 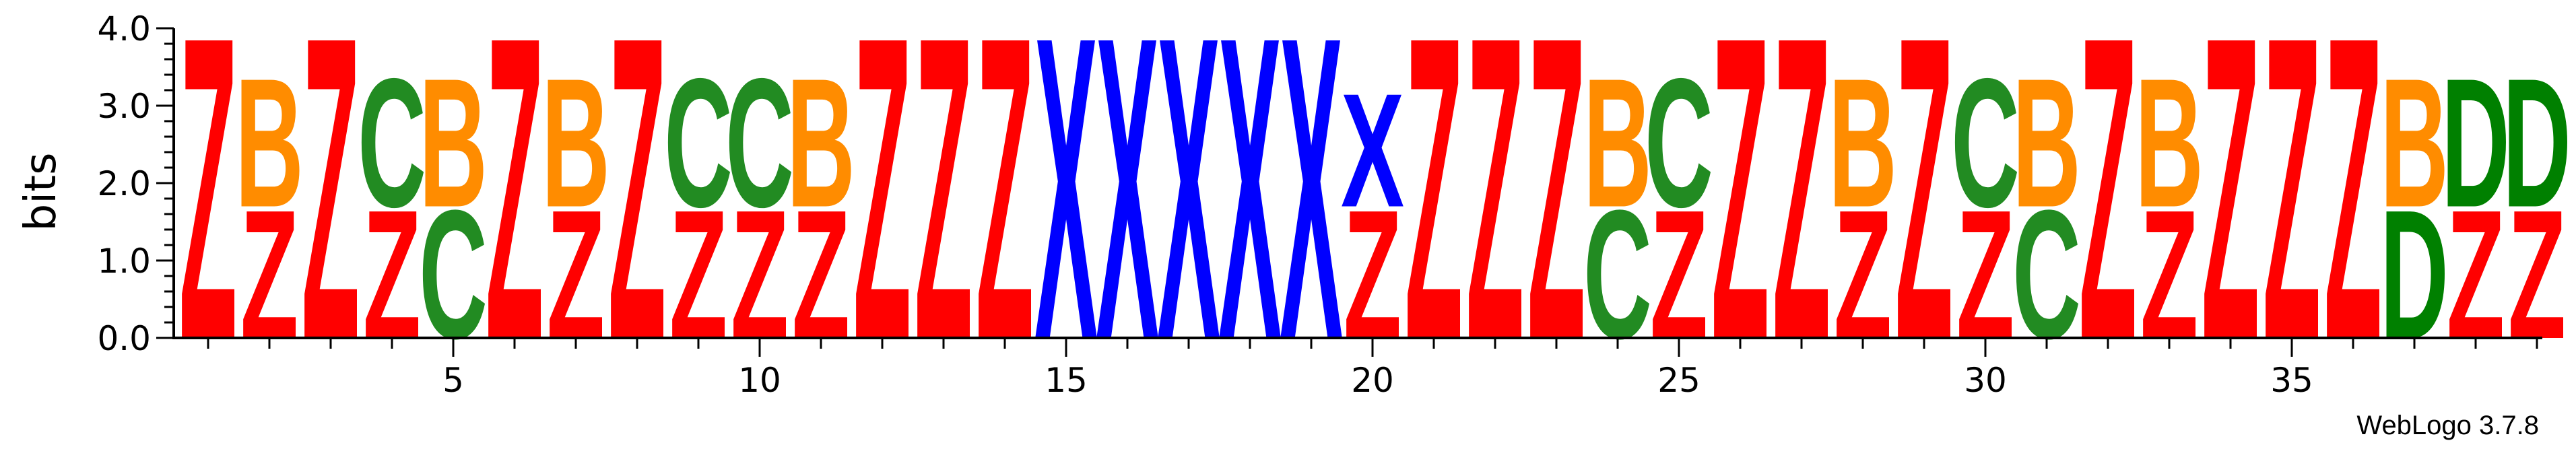 What do you see at coordinates (124, 183) in the screenshot?
I see `y-tick-label: 2.0` at bounding box center [124, 183].